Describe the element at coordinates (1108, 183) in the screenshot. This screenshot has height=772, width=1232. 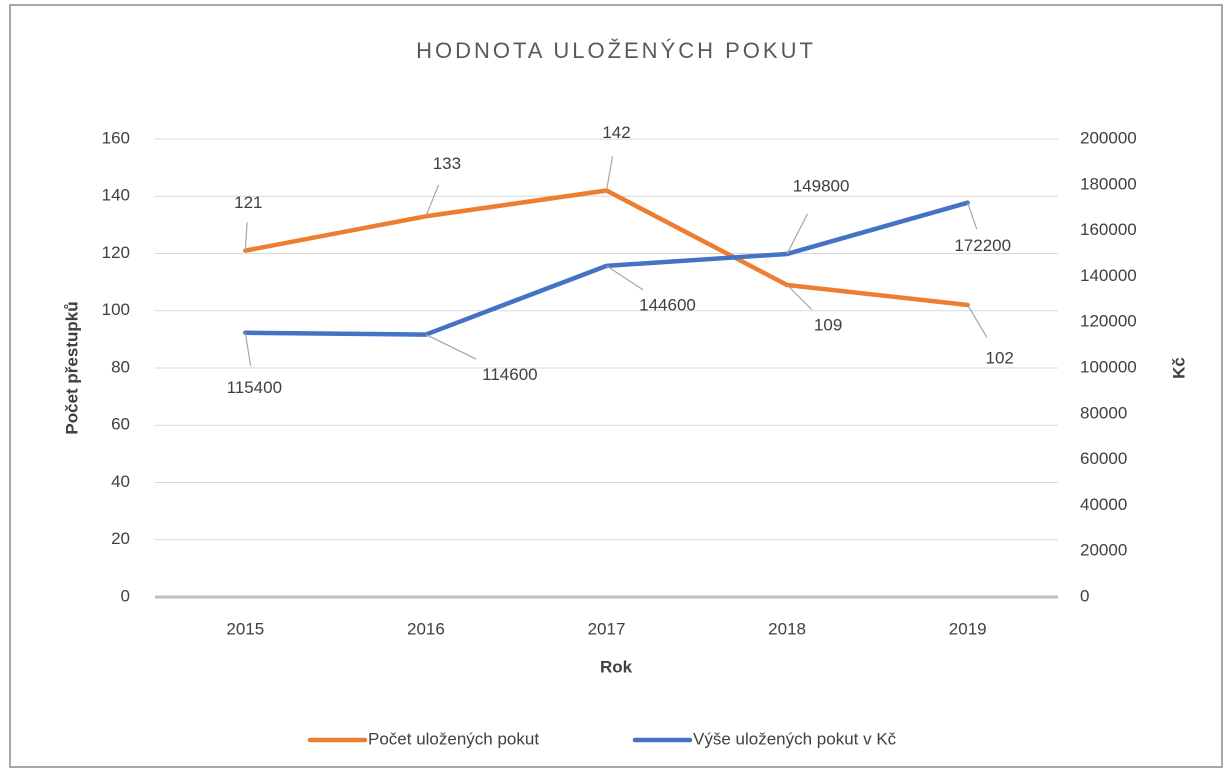
I see `y2-tick-label: 180000` at that location.